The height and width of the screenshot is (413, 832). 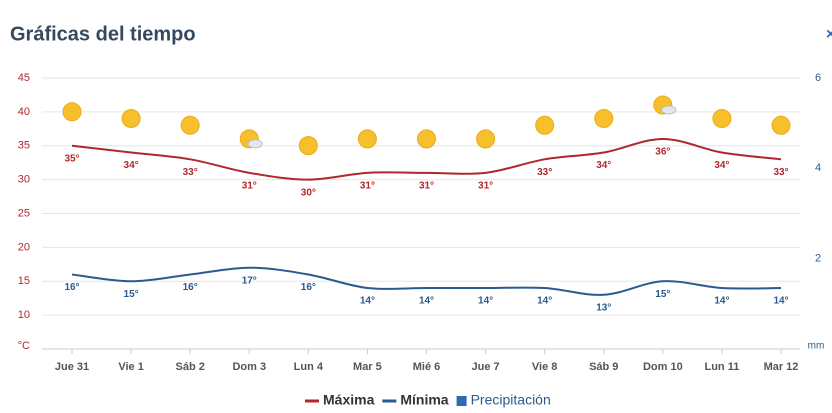 What do you see at coordinates (71, 158) in the screenshot?
I see `data-label: 35°` at bounding box center [71, 158].